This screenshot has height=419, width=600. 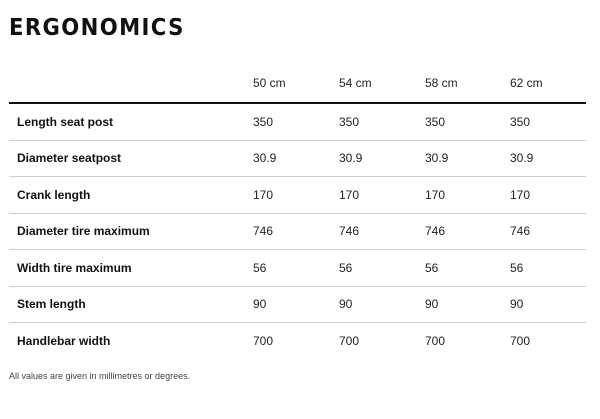 I want to click on column-header-54cm: 54 cm, so click(x=355, y=83).